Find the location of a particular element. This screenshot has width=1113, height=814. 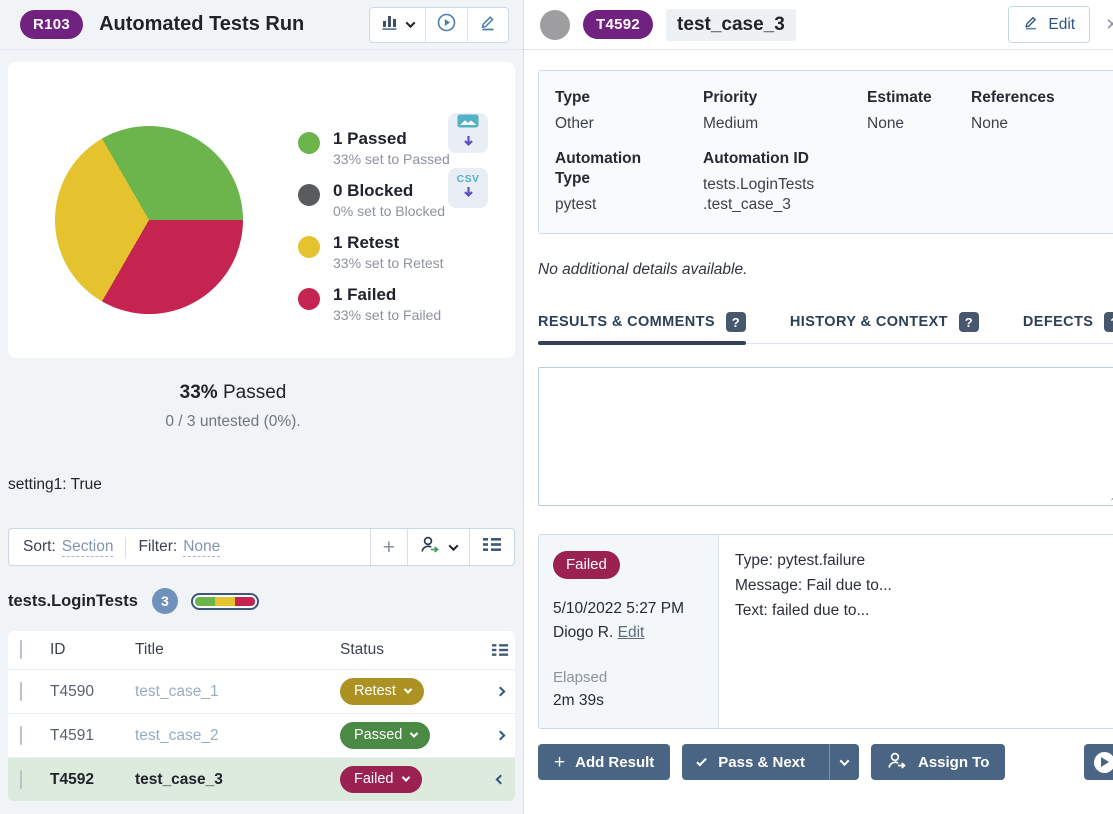

run-next-button is located at coordinates (1098, 762).